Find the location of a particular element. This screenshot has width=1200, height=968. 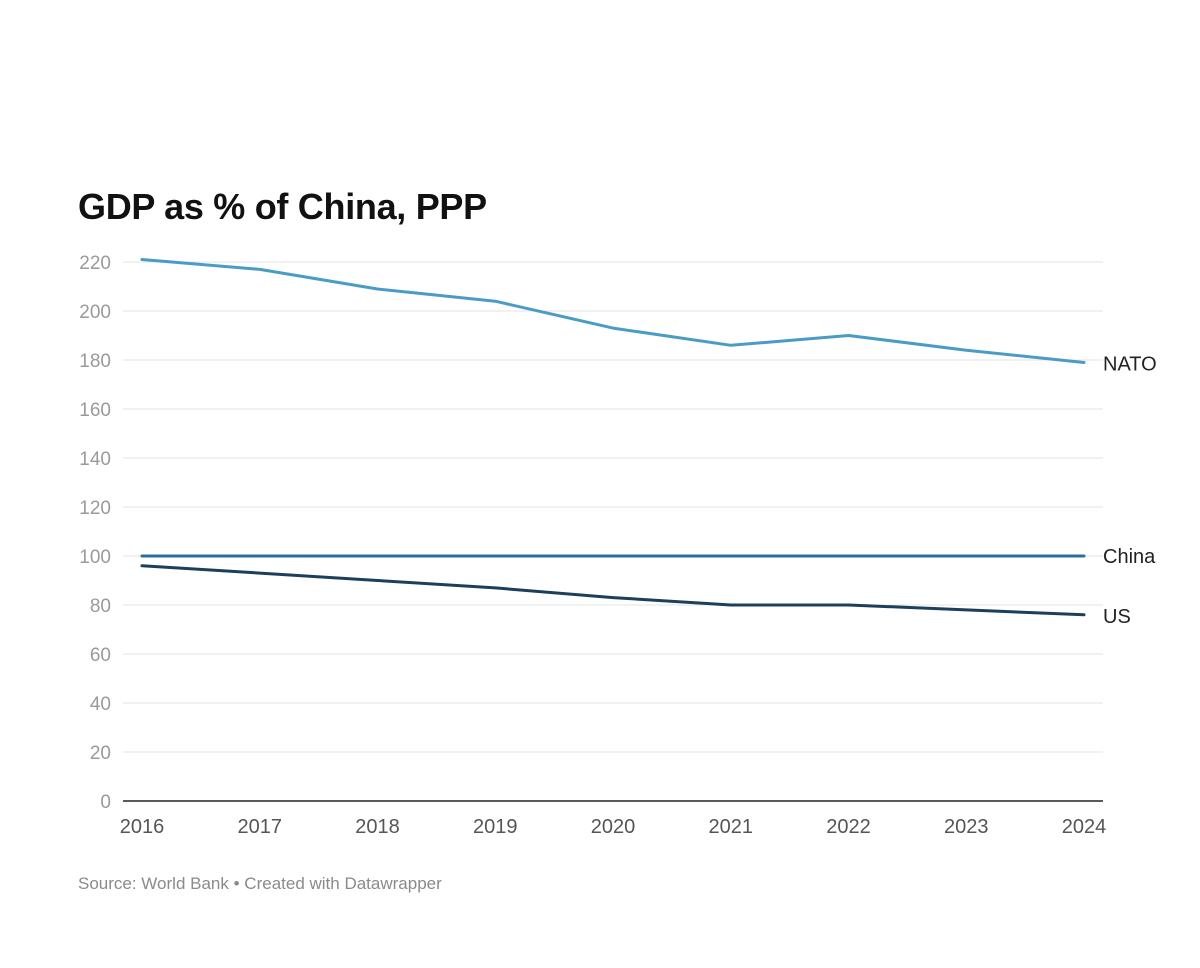

y-axis-ticks: 0 20 40 60 80 100 120 140 160 180 200 220 is located at coordinates (95, 533).